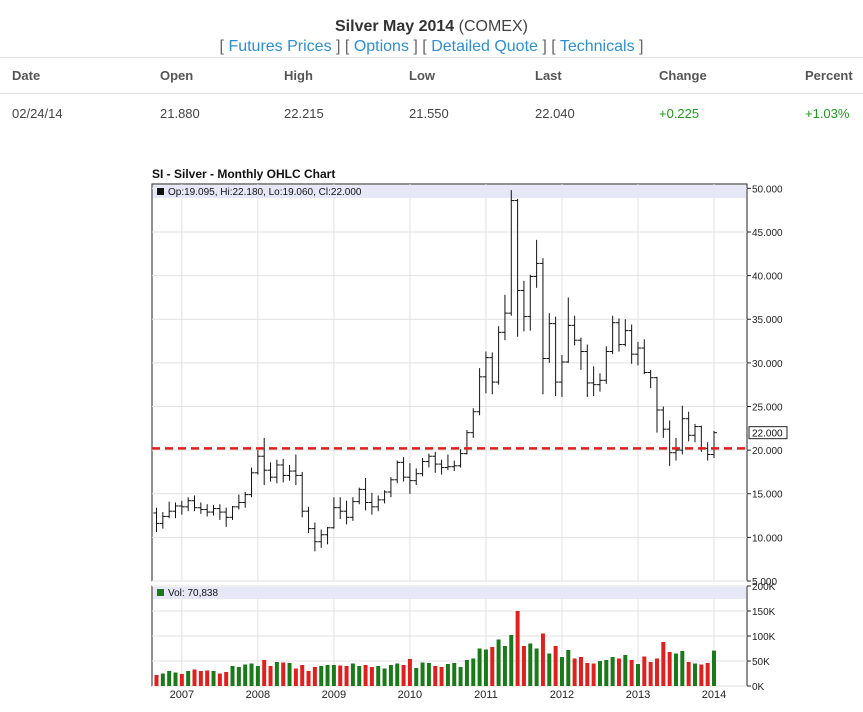 The width and height of the screenshot is (863, 712). What do you see at coordinates (422, 75) in the screenshot?
I see `column-header-low: Low` at bounding box center [422, 75].